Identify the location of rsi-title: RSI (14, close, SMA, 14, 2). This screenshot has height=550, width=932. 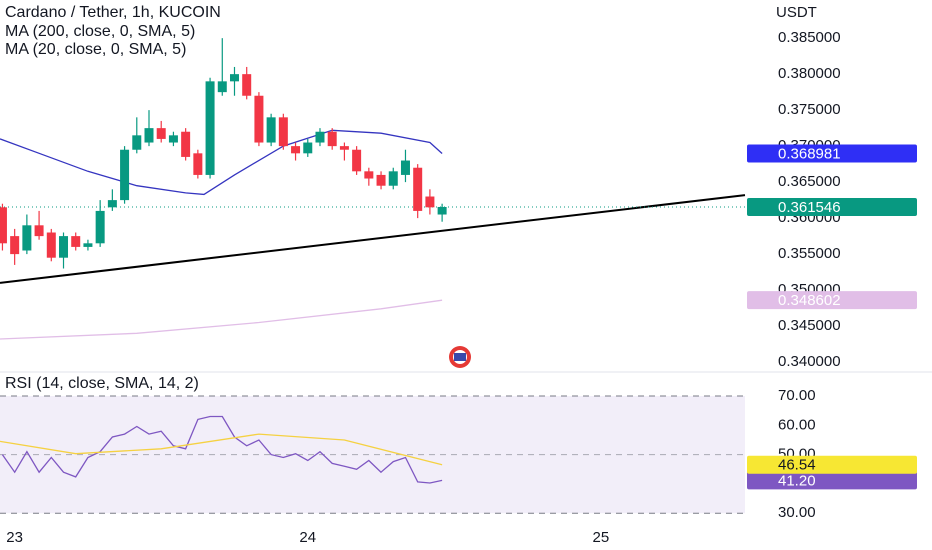
(102, 383).